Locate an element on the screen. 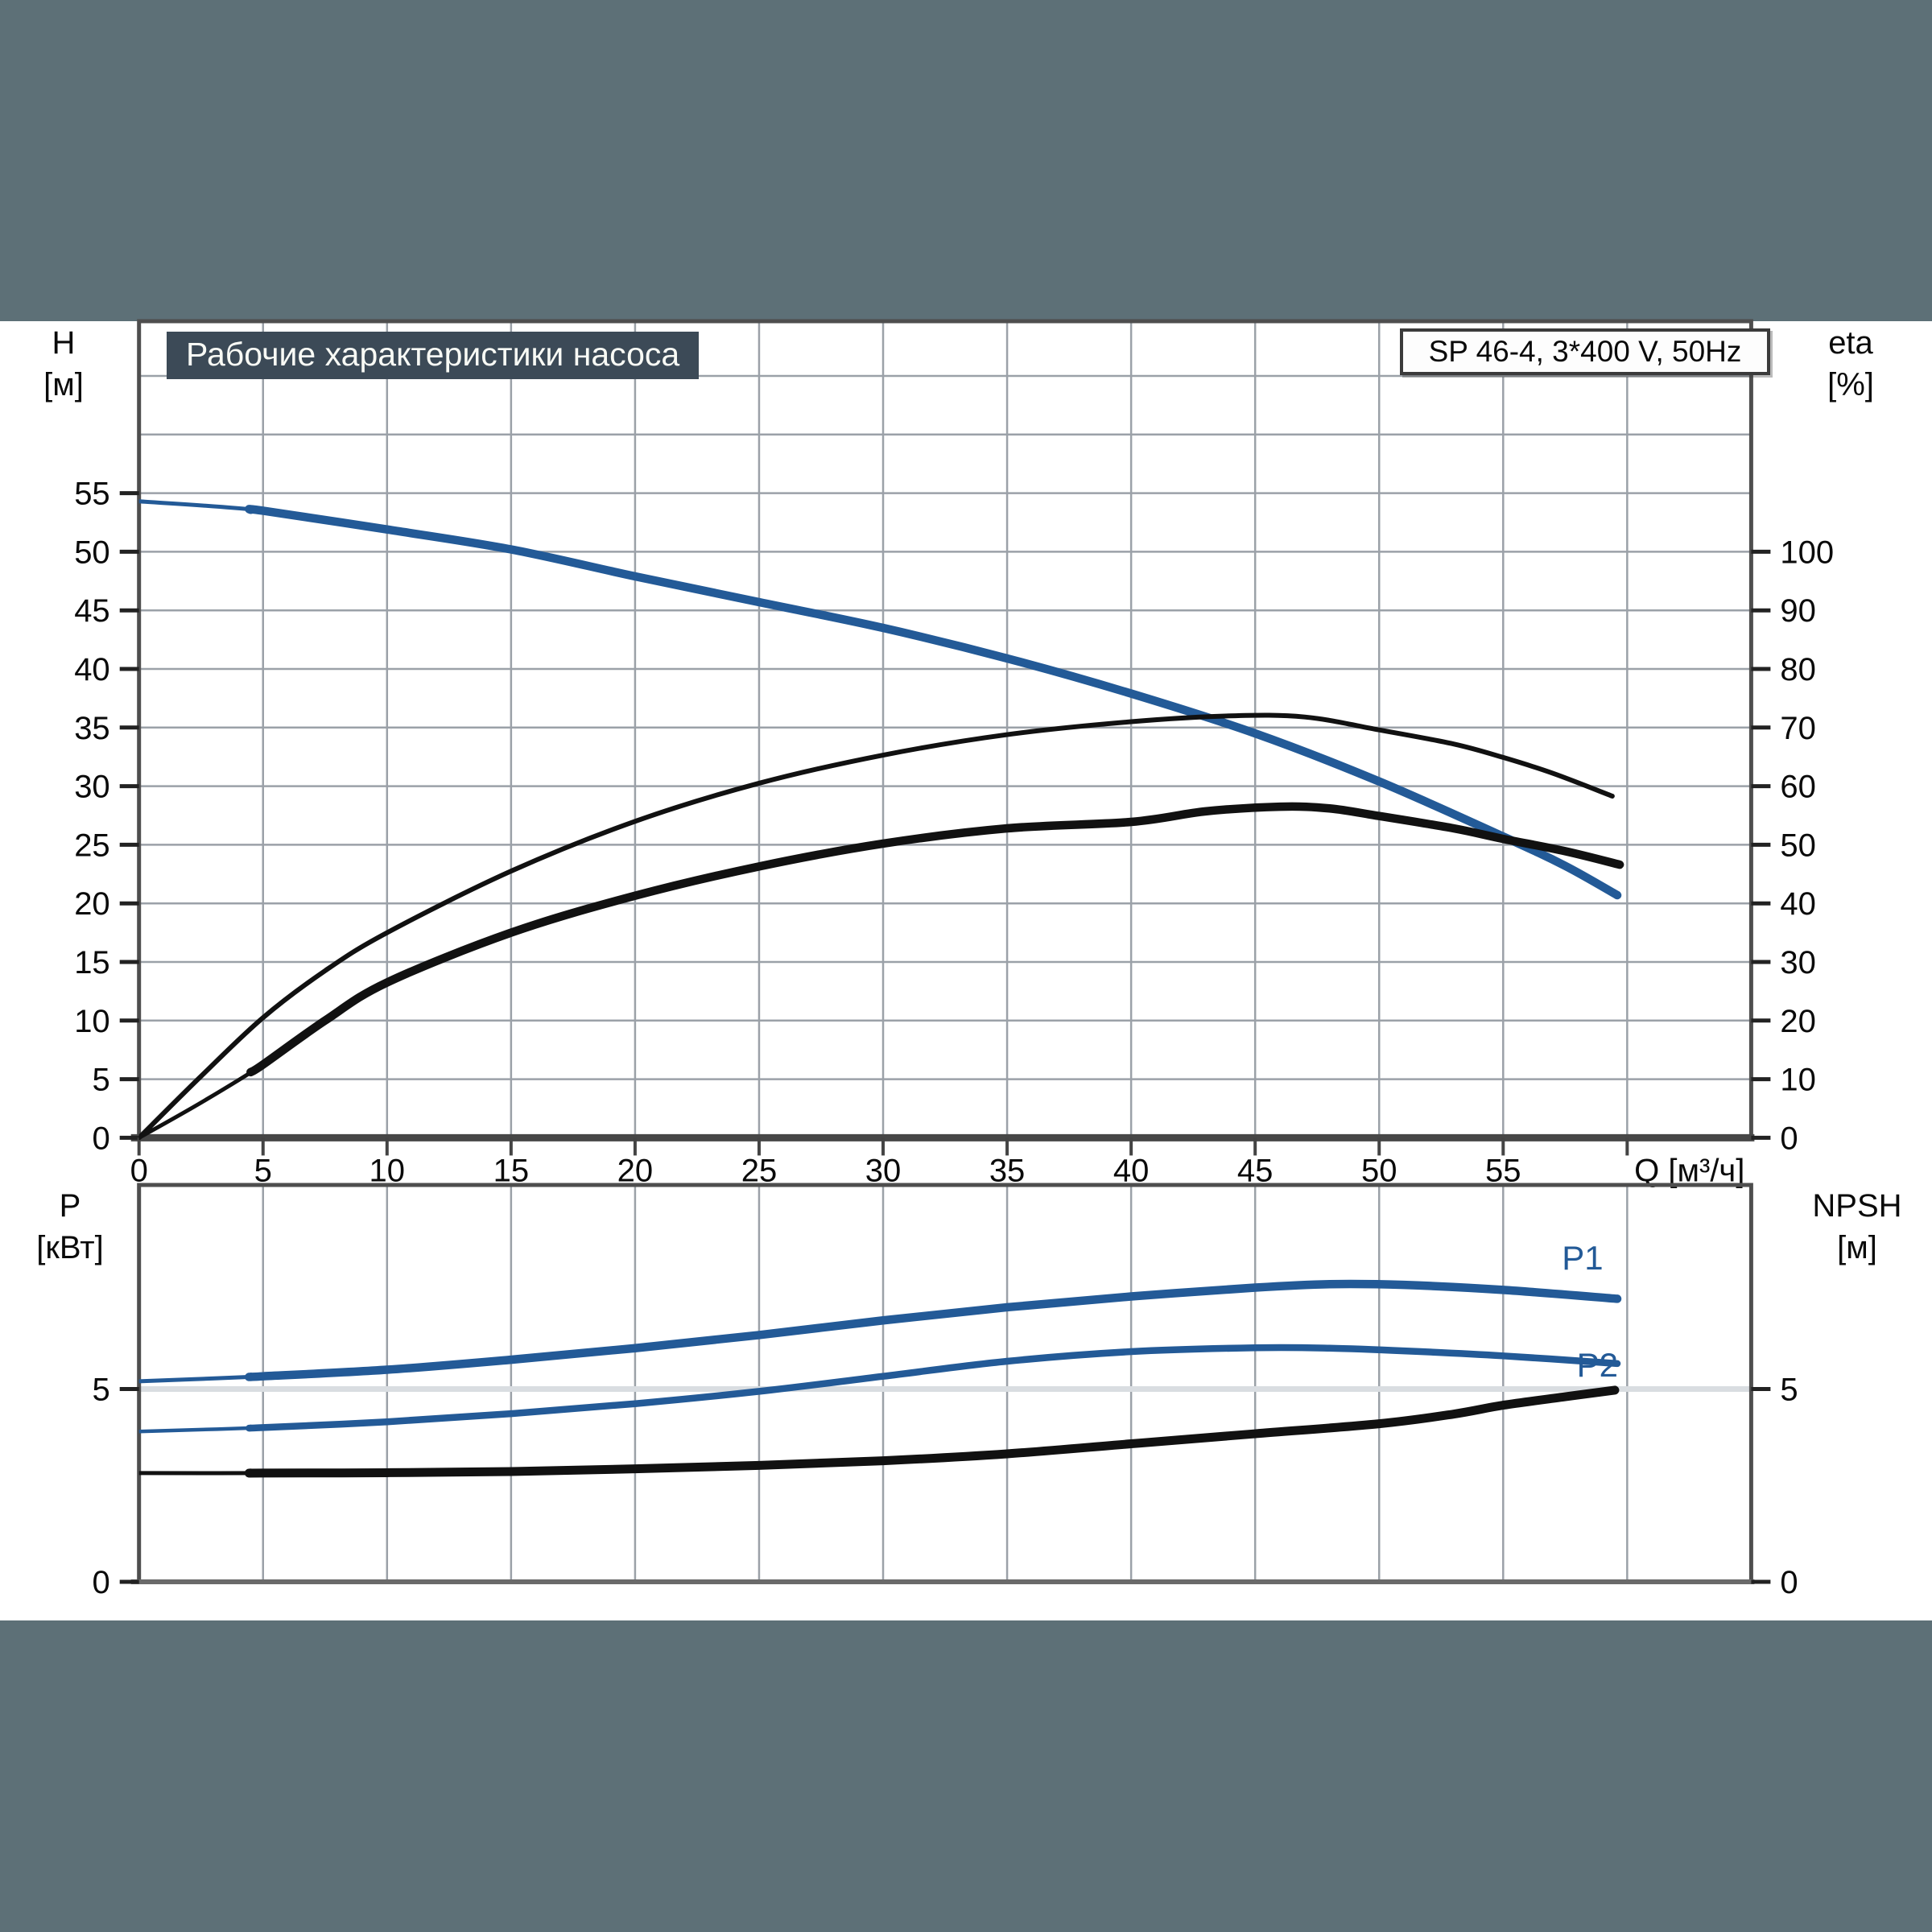 Image resolution: width=1932 pixels, height=1932 pixels. upper-left-tick-label: 55 is located at coordinates (92, 494).